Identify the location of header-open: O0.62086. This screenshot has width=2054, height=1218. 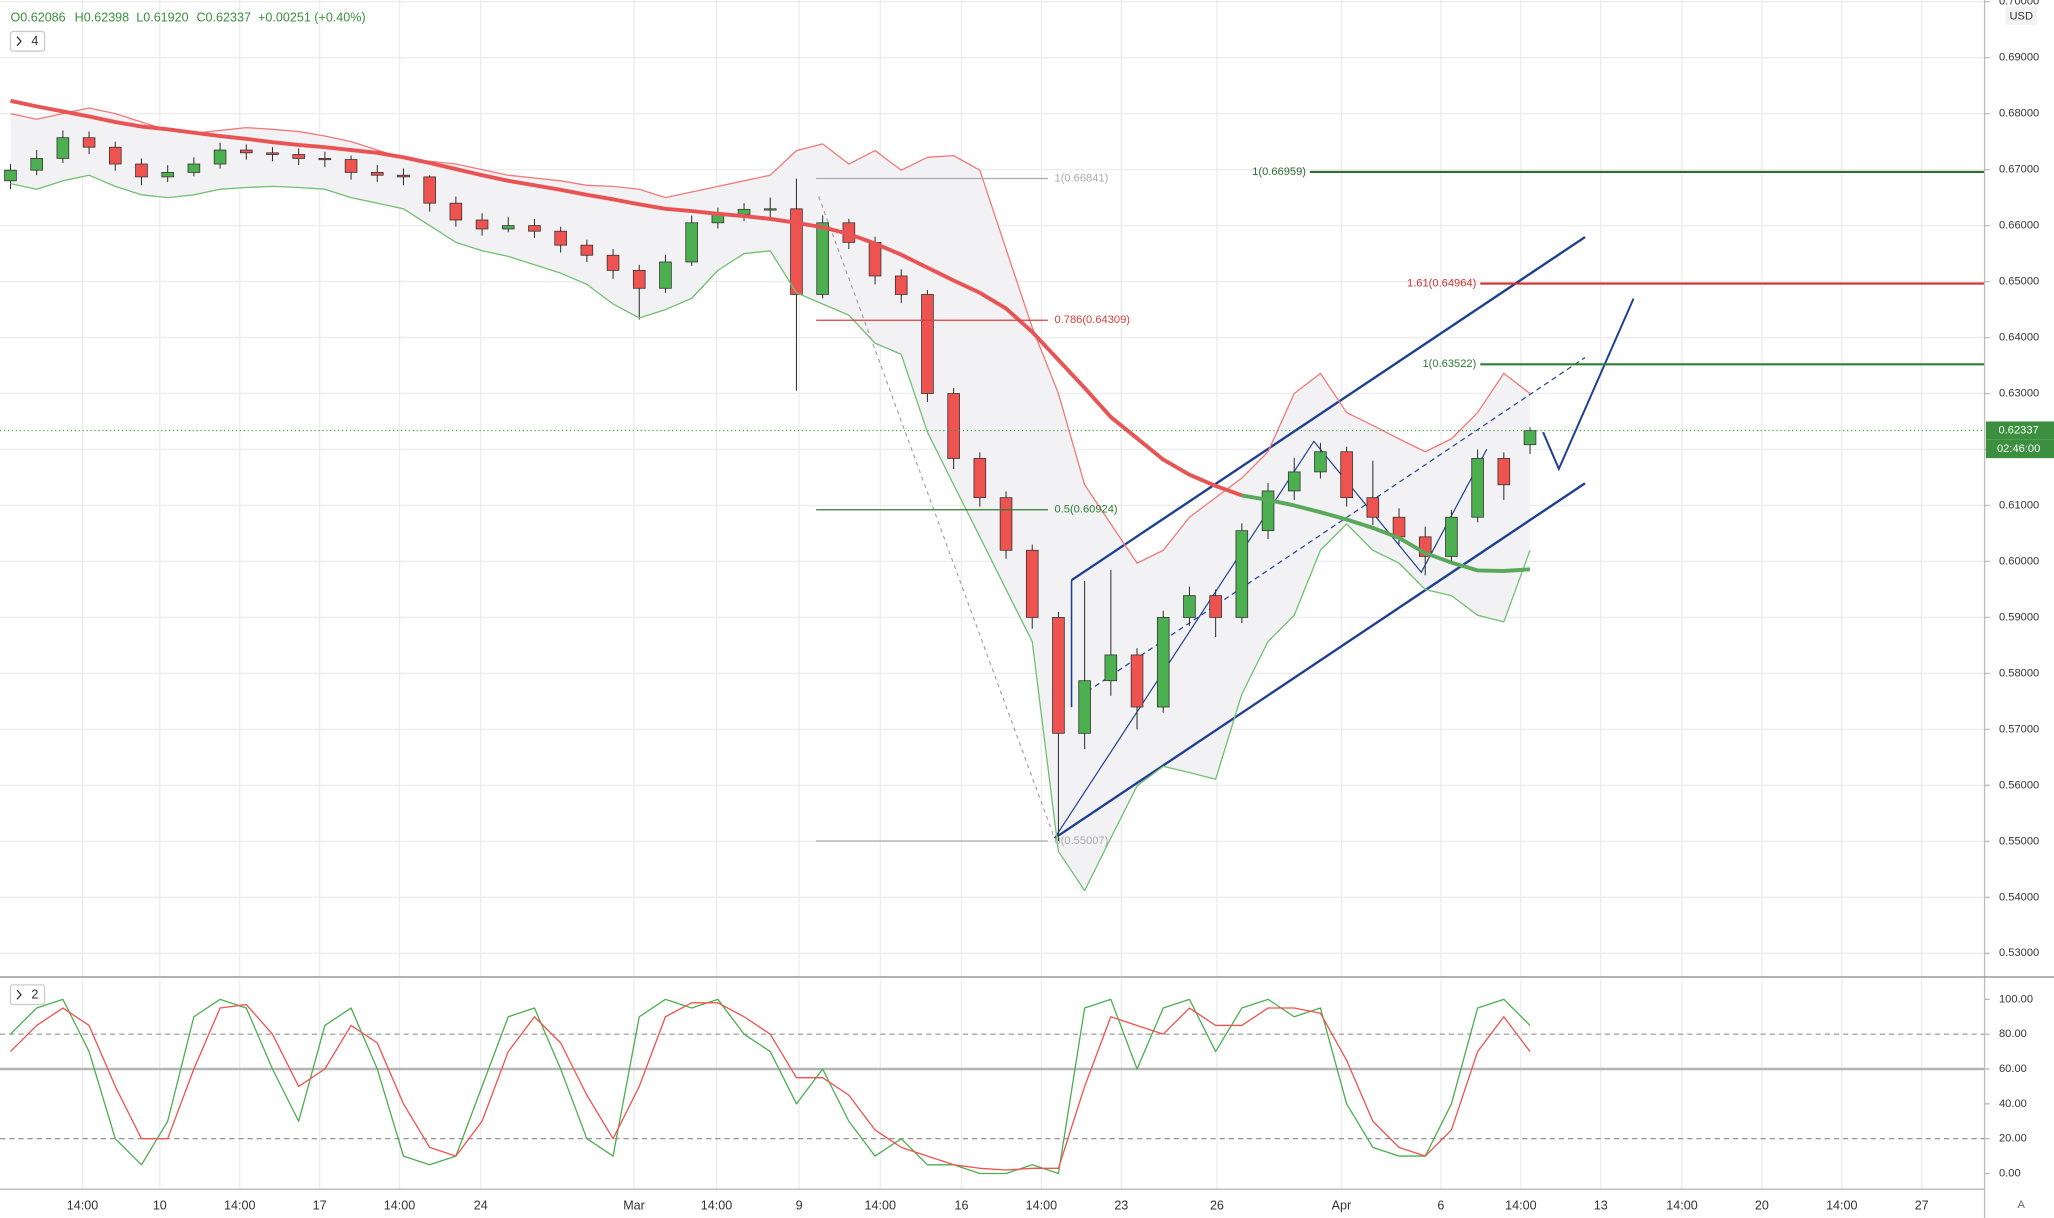
(37, 18).